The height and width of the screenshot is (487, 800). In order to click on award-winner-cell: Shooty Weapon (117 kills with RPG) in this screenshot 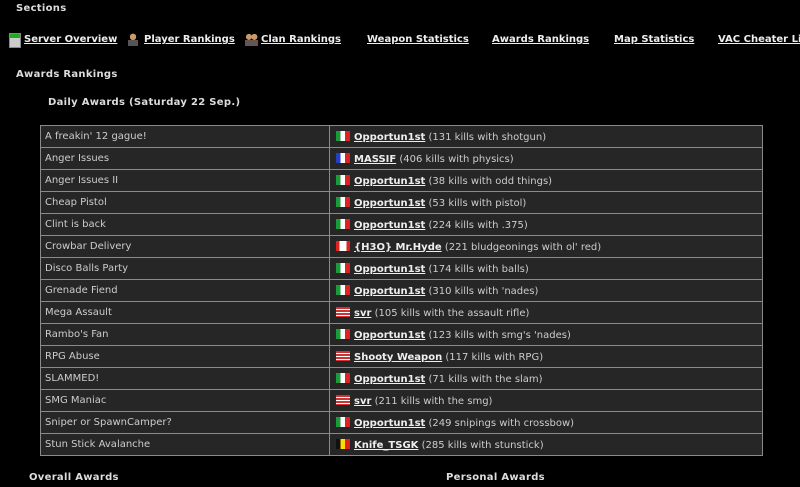, I will do `click(546, 356)`.